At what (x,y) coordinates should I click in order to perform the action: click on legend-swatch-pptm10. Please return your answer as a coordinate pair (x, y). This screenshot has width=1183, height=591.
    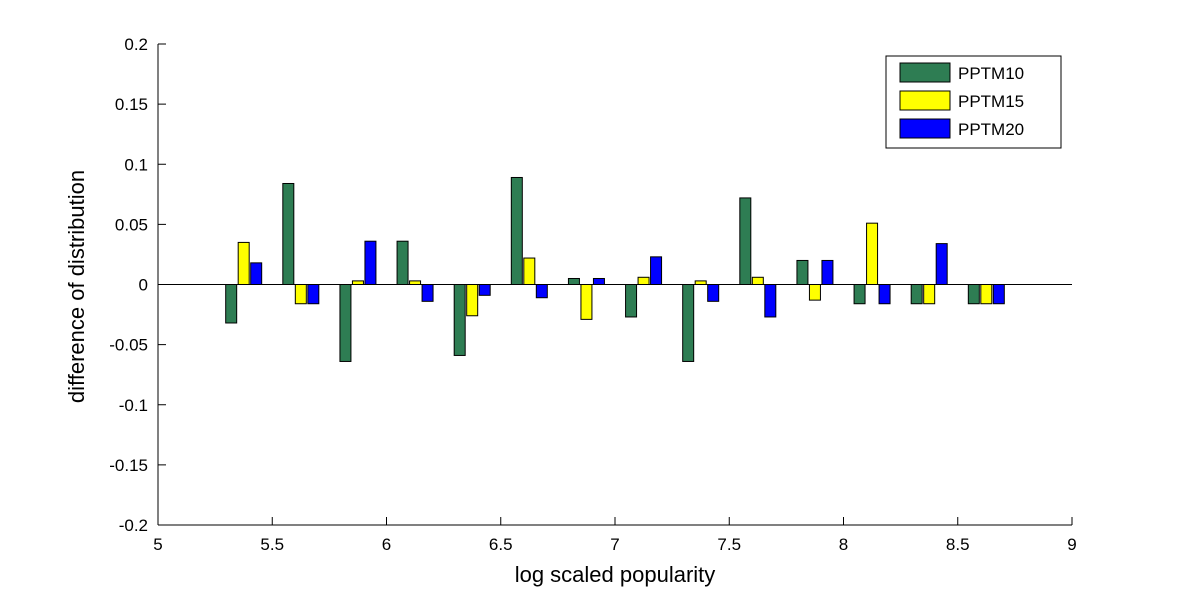
    Looking at the image, I should click on (925, 72).